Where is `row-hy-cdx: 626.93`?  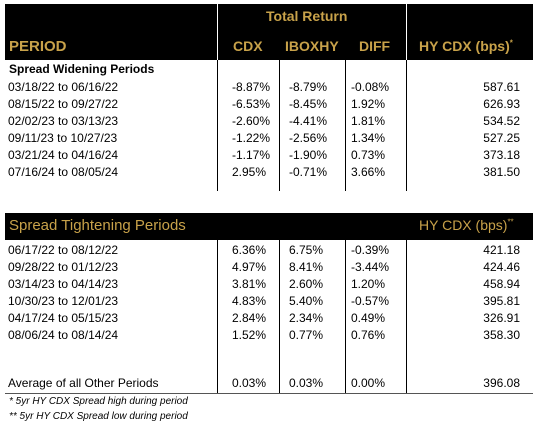
row-hy-cdx: 626.93 is located at coordinates (501, 104).